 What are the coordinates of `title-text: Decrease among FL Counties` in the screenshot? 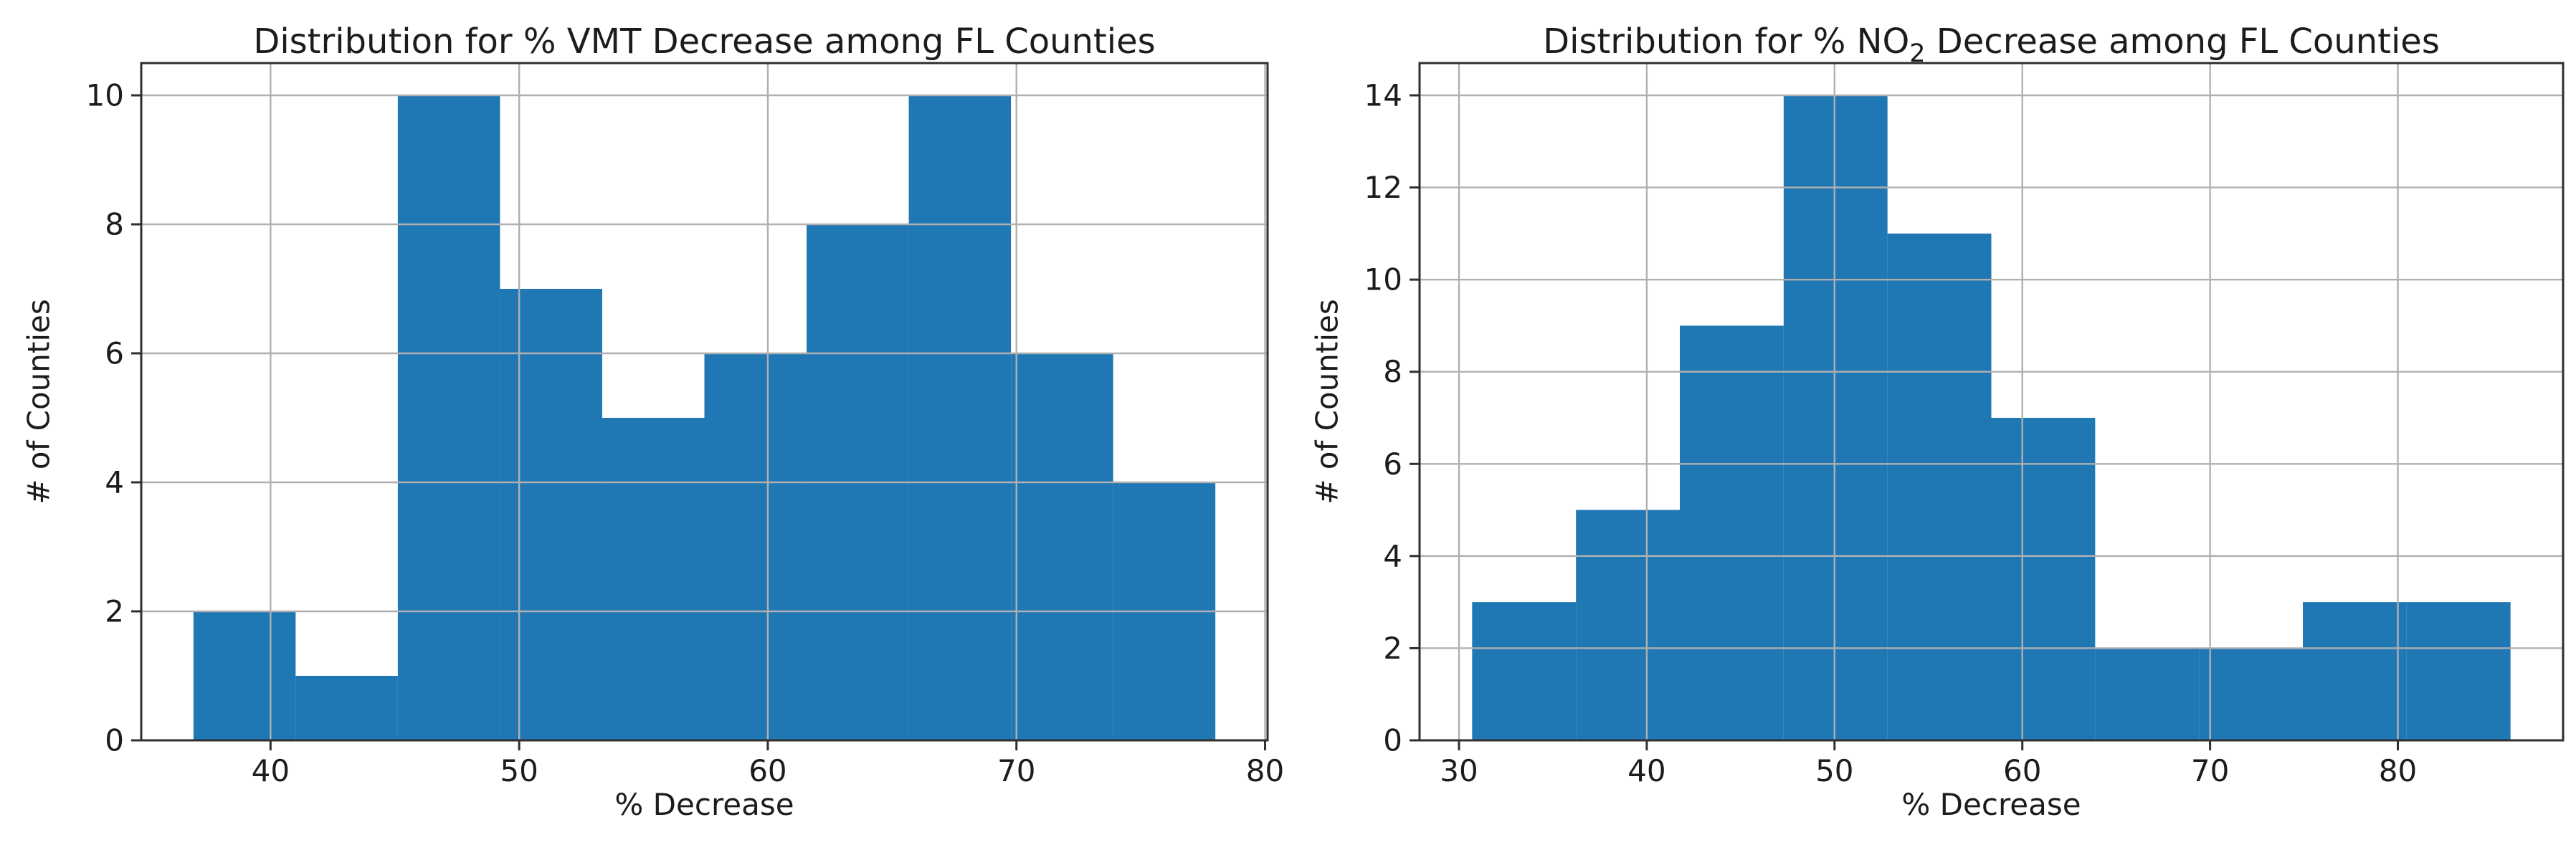 It's located at (2183, 42).